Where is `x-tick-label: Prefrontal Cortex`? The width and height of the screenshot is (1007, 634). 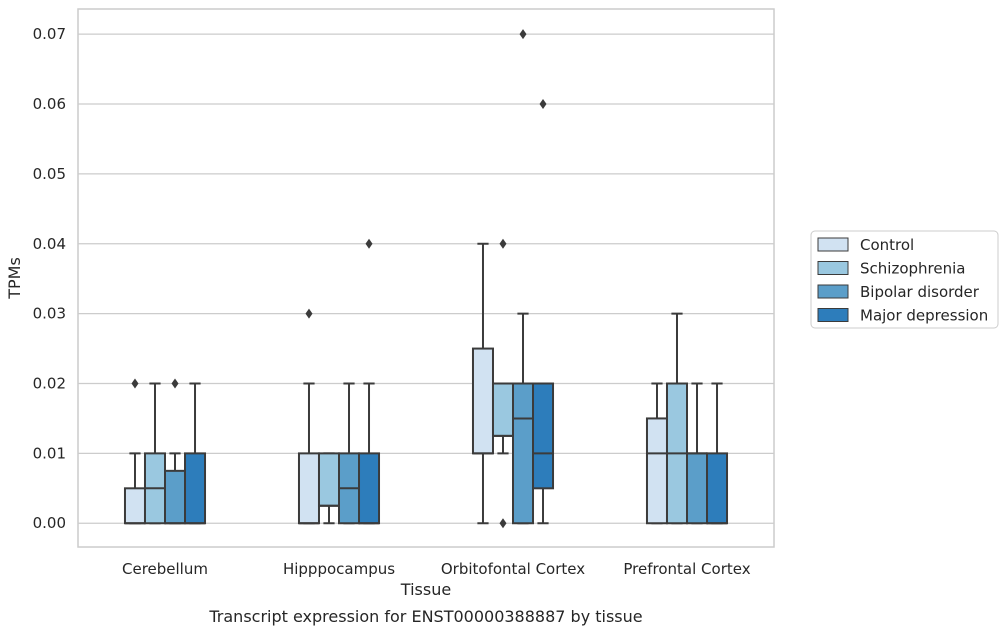 x-tick-label: Prefrontal Cortex is located at coordinates (686, 569).